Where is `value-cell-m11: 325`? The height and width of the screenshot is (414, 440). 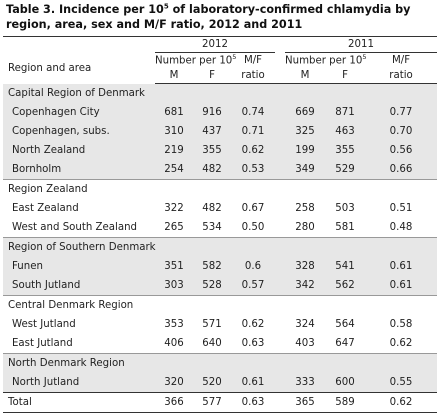
value-cell-m11: 325 is located at coordinates (305, 131).